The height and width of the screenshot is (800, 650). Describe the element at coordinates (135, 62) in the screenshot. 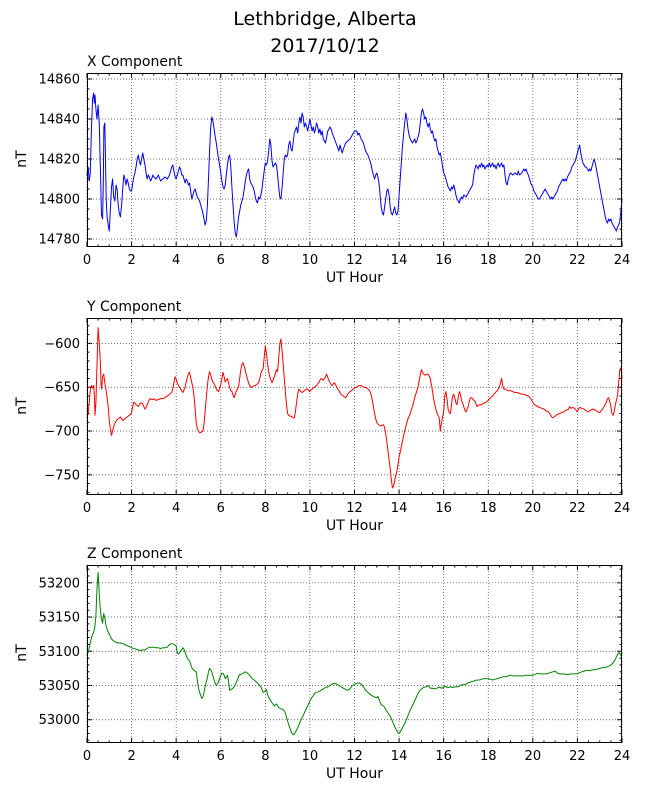

I see `subplot-title: X Component` at that location.